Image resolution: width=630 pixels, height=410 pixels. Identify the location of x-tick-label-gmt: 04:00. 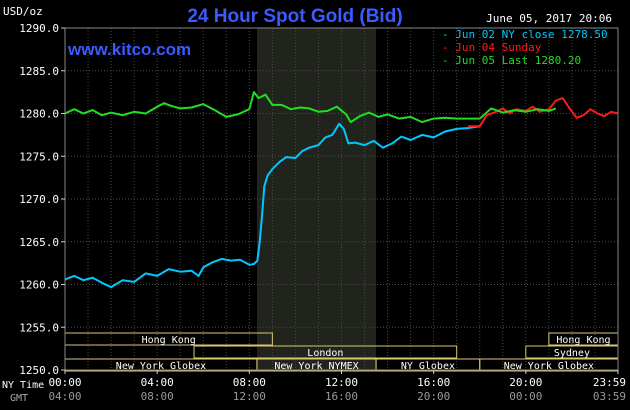
(64, 396).